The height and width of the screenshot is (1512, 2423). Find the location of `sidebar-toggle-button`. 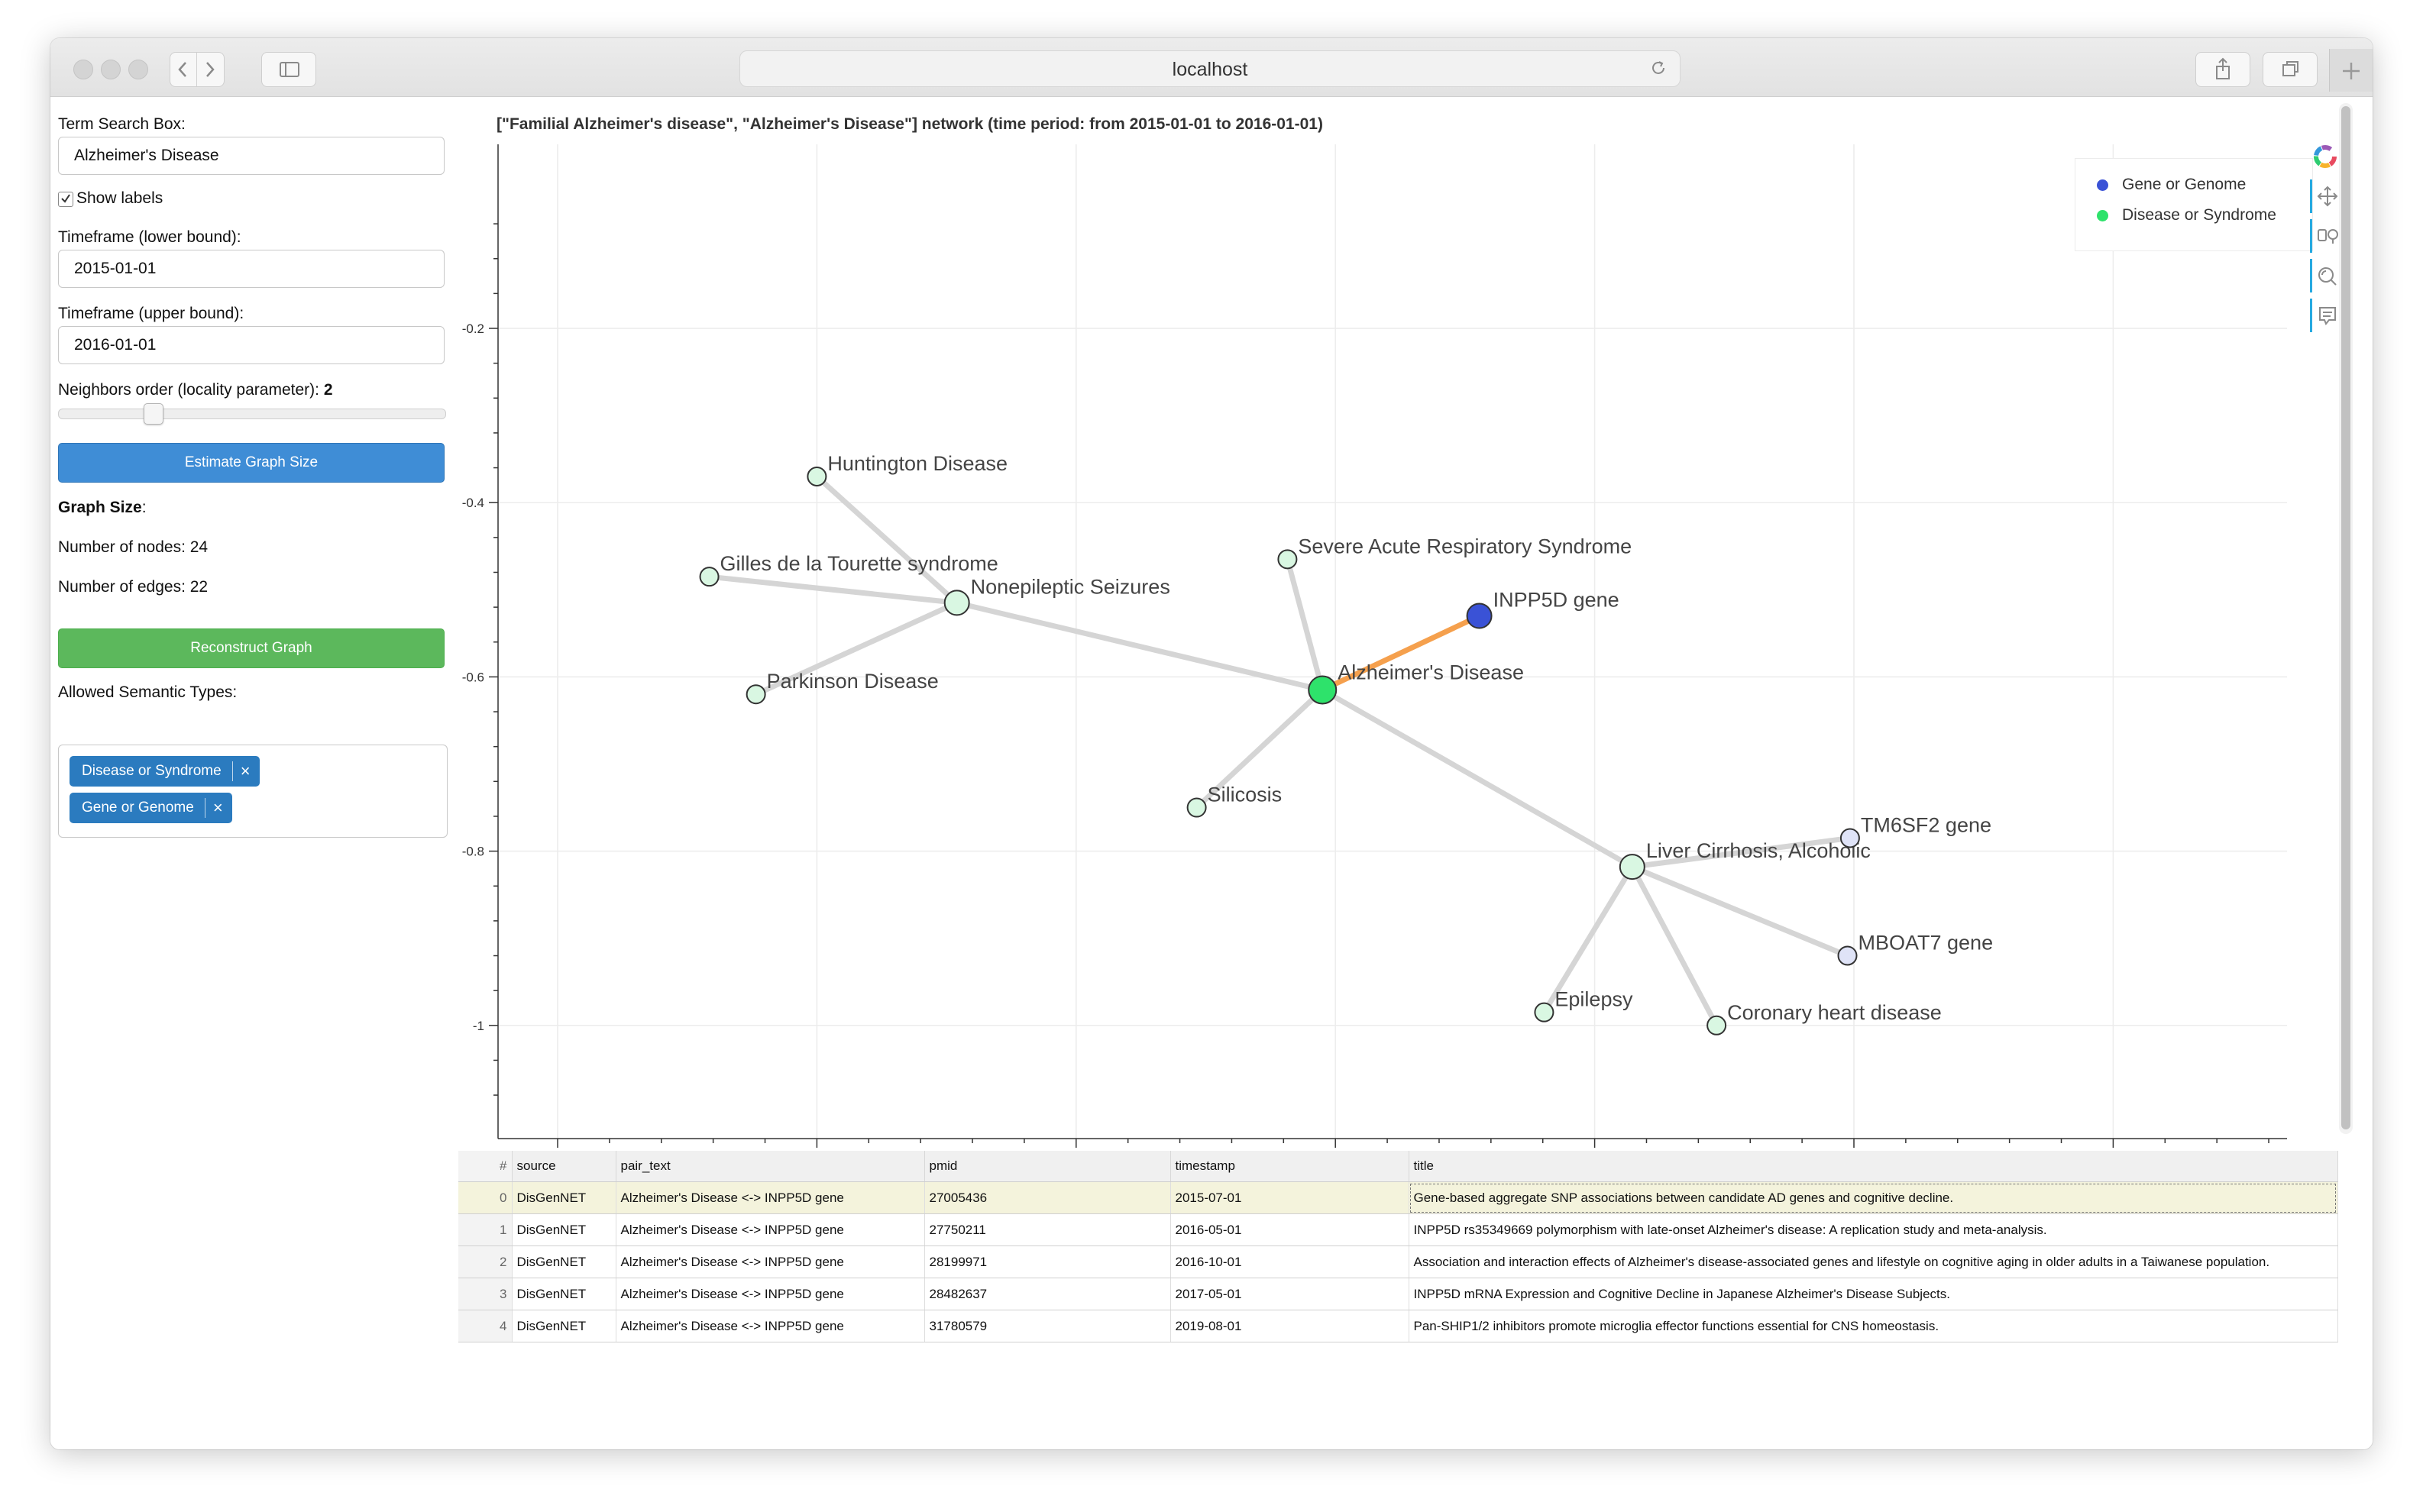

sidebar-toggle-button is located at coordinates (288, 69).